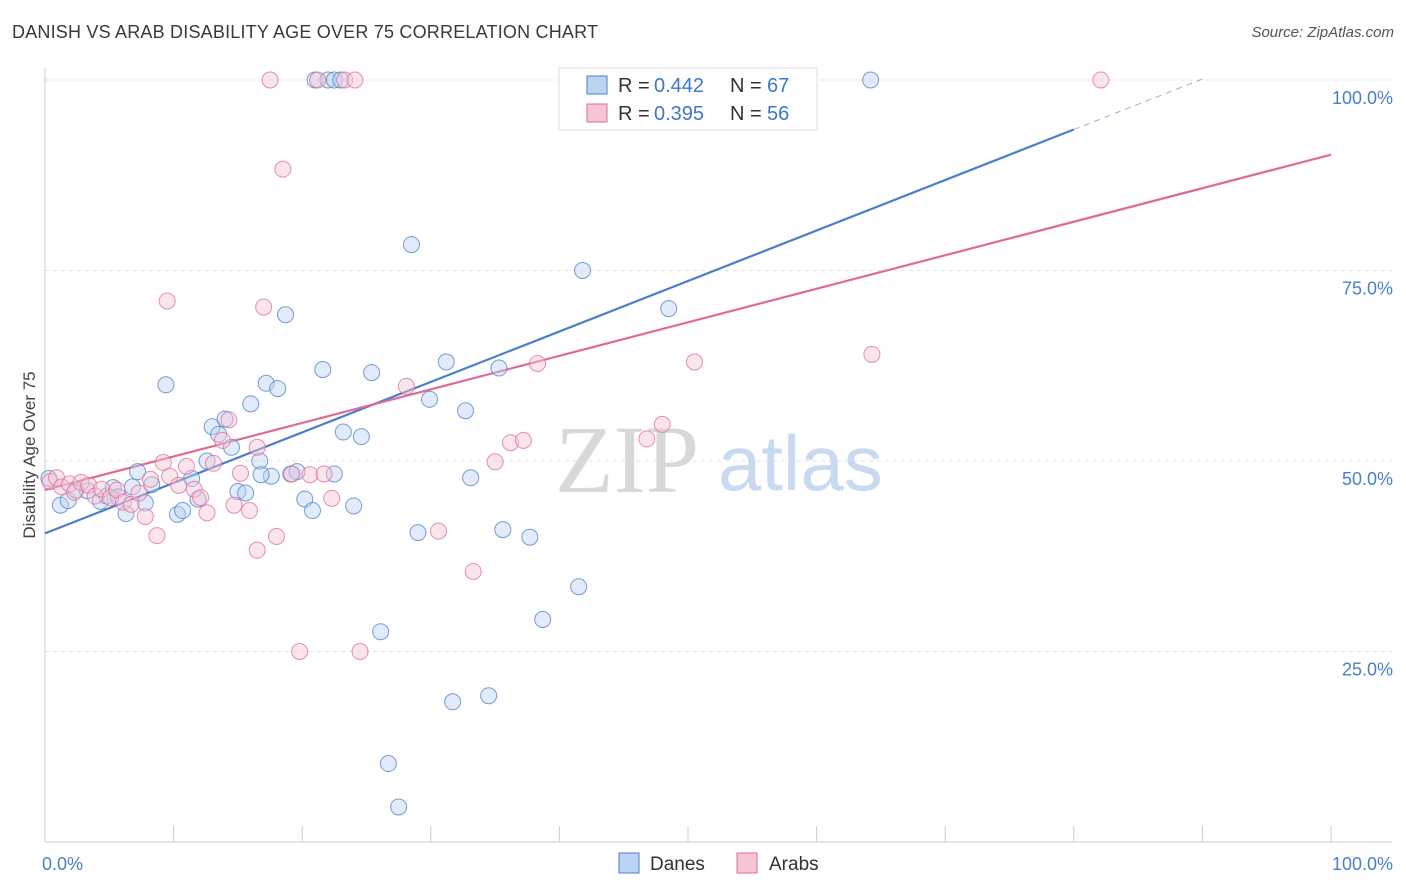  What do you see at coordinates (778, 86) in the screenshot?
I see `legend-n-value-danes: 67` at bounding box center [778, 86].